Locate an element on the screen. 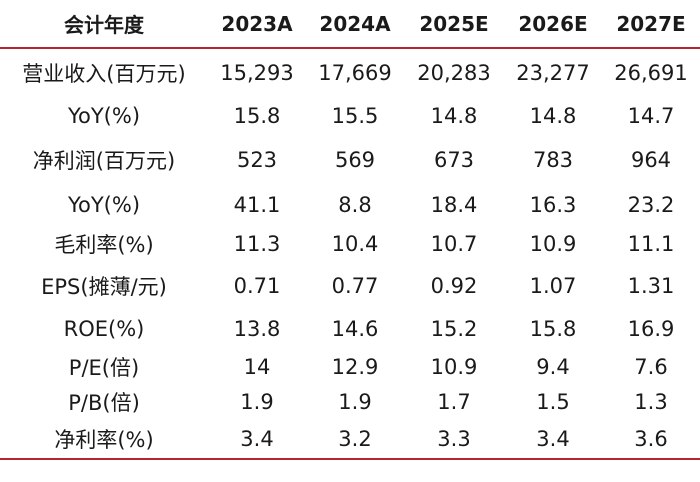 The width and height of the screenshot is (700, 482). header-cell-2027e: 2027E is located at coordinates (651, 23).